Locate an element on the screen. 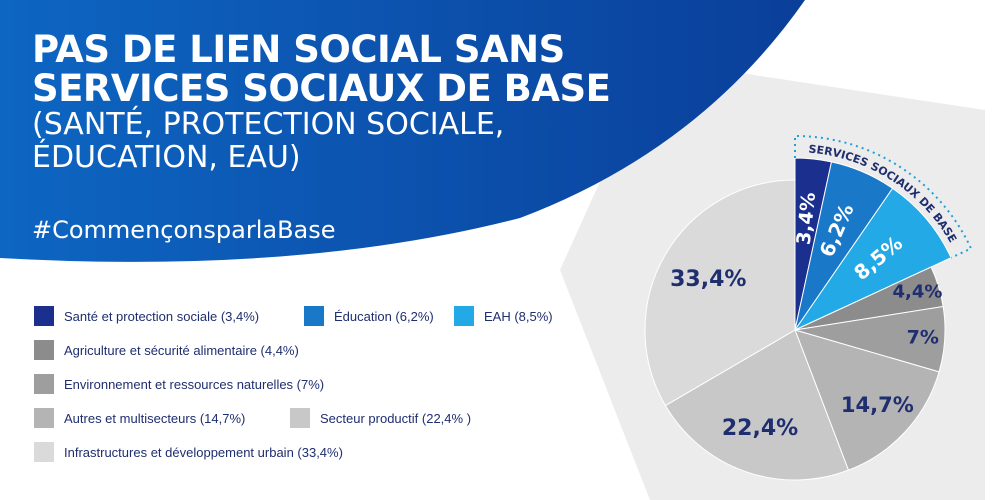  slice-data-label: 33,4% is located at coordinates (708, 279).